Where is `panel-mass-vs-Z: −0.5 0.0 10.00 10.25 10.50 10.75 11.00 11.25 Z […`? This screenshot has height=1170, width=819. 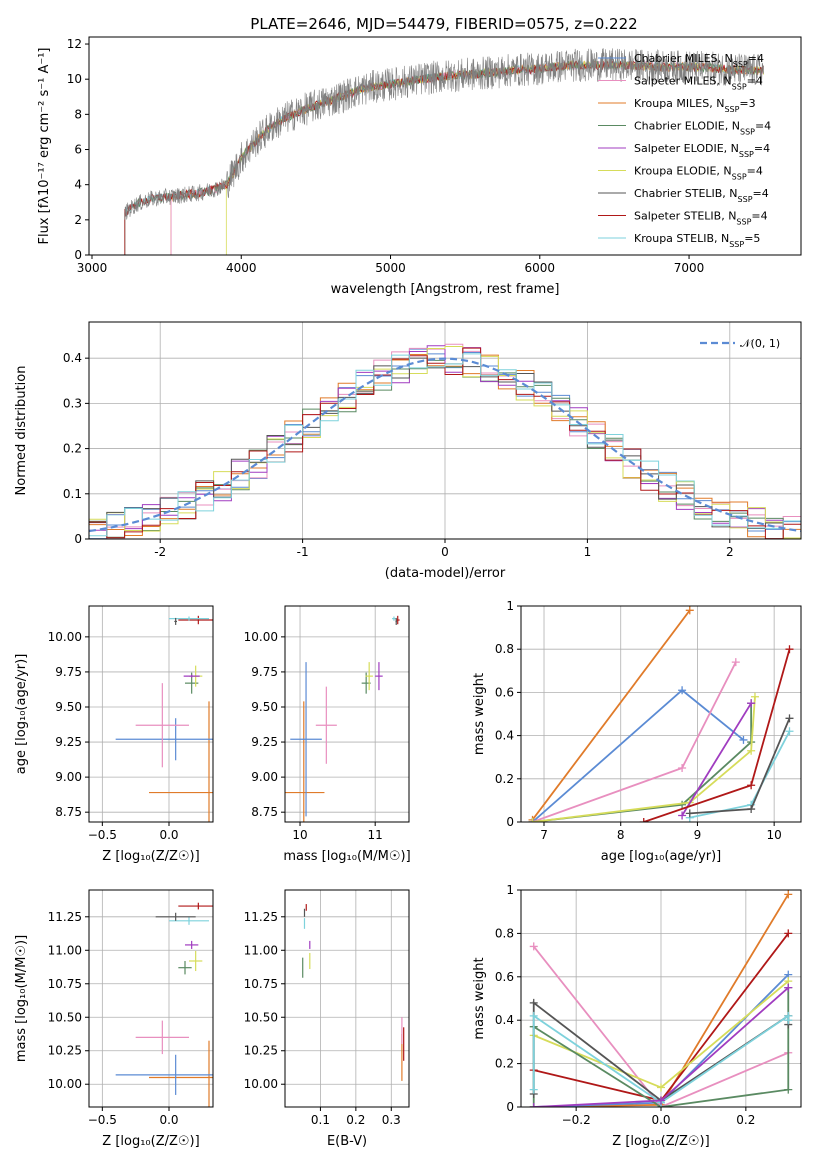
panel-mass-vs-Z: −0.5 0.0 10.00 10.25 10.50 10.75 11.00 11.25 Z [… is located at coordinates (114, 1019).